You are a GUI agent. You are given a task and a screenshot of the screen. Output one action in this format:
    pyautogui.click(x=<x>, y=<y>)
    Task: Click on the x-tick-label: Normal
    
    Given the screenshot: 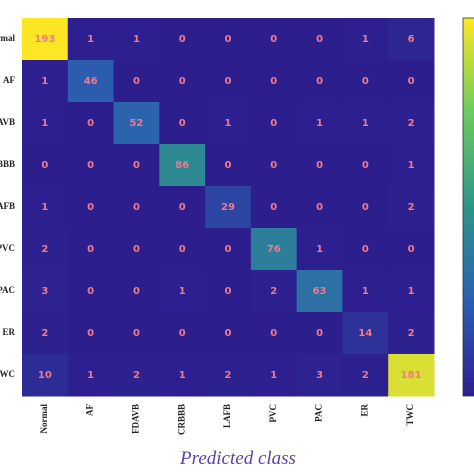 What is the action you would take?
    pyautogui.click(x=44, y=419)
    